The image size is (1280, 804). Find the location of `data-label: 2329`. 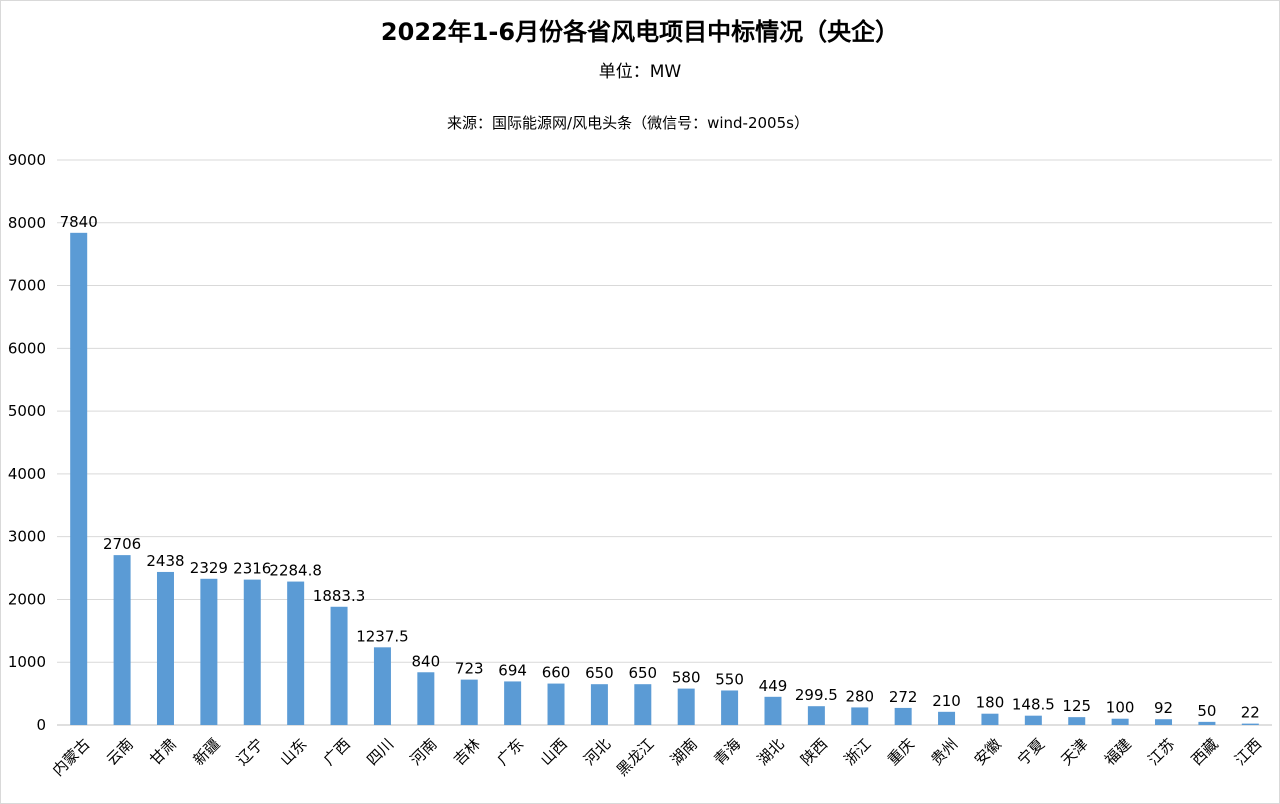

data-label: 2329 is located at coordinates (209, 568).